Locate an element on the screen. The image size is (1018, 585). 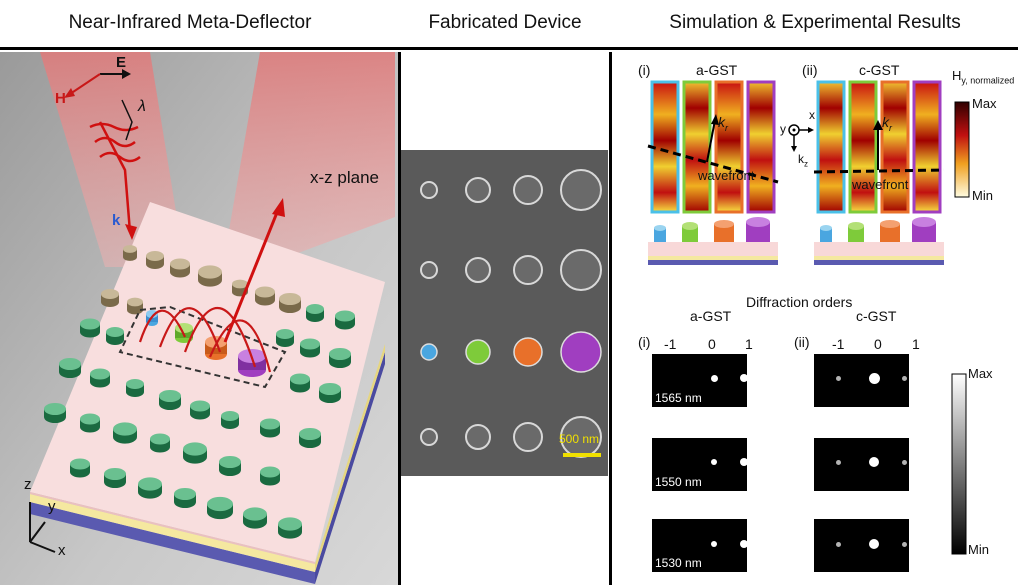
kr-label-c: kr is located at coordinates (887, 123).